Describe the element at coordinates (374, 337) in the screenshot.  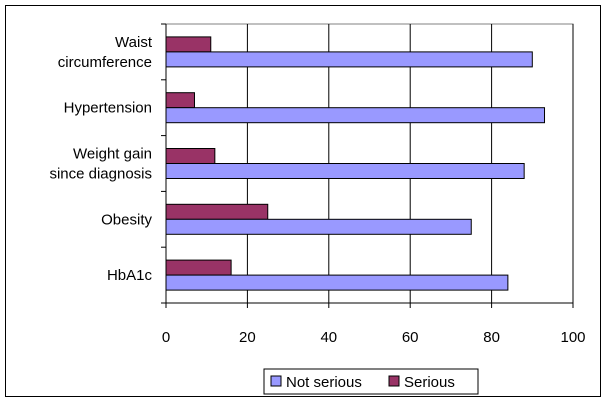
I see `tick-labels: 0 20 40 60 80 100` at that location.